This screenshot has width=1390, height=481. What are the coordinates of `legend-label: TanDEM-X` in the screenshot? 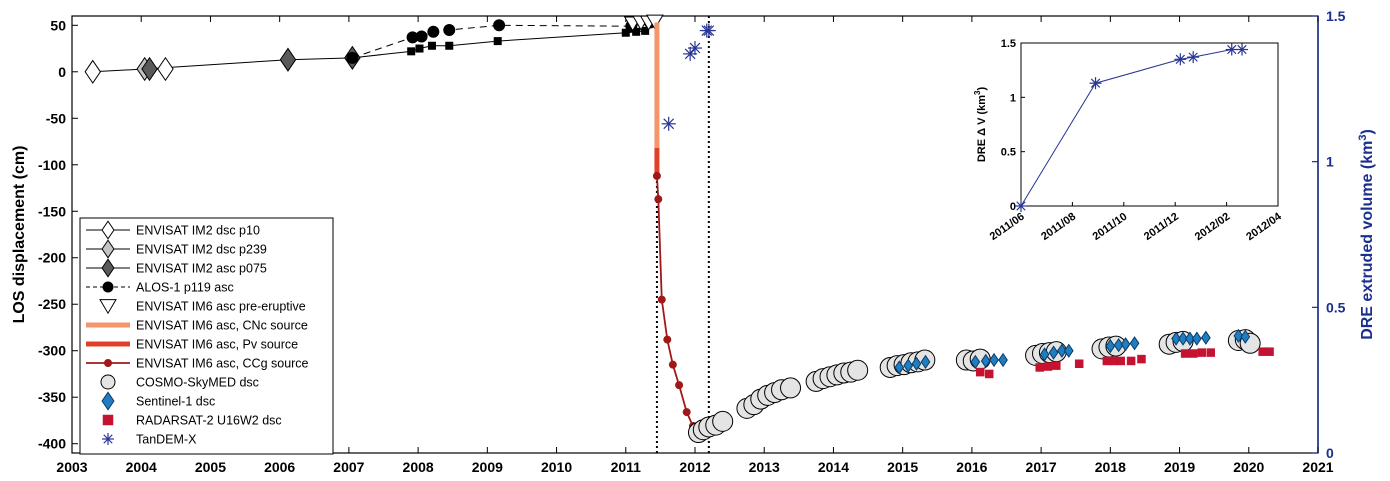 It's located at (166, 440).